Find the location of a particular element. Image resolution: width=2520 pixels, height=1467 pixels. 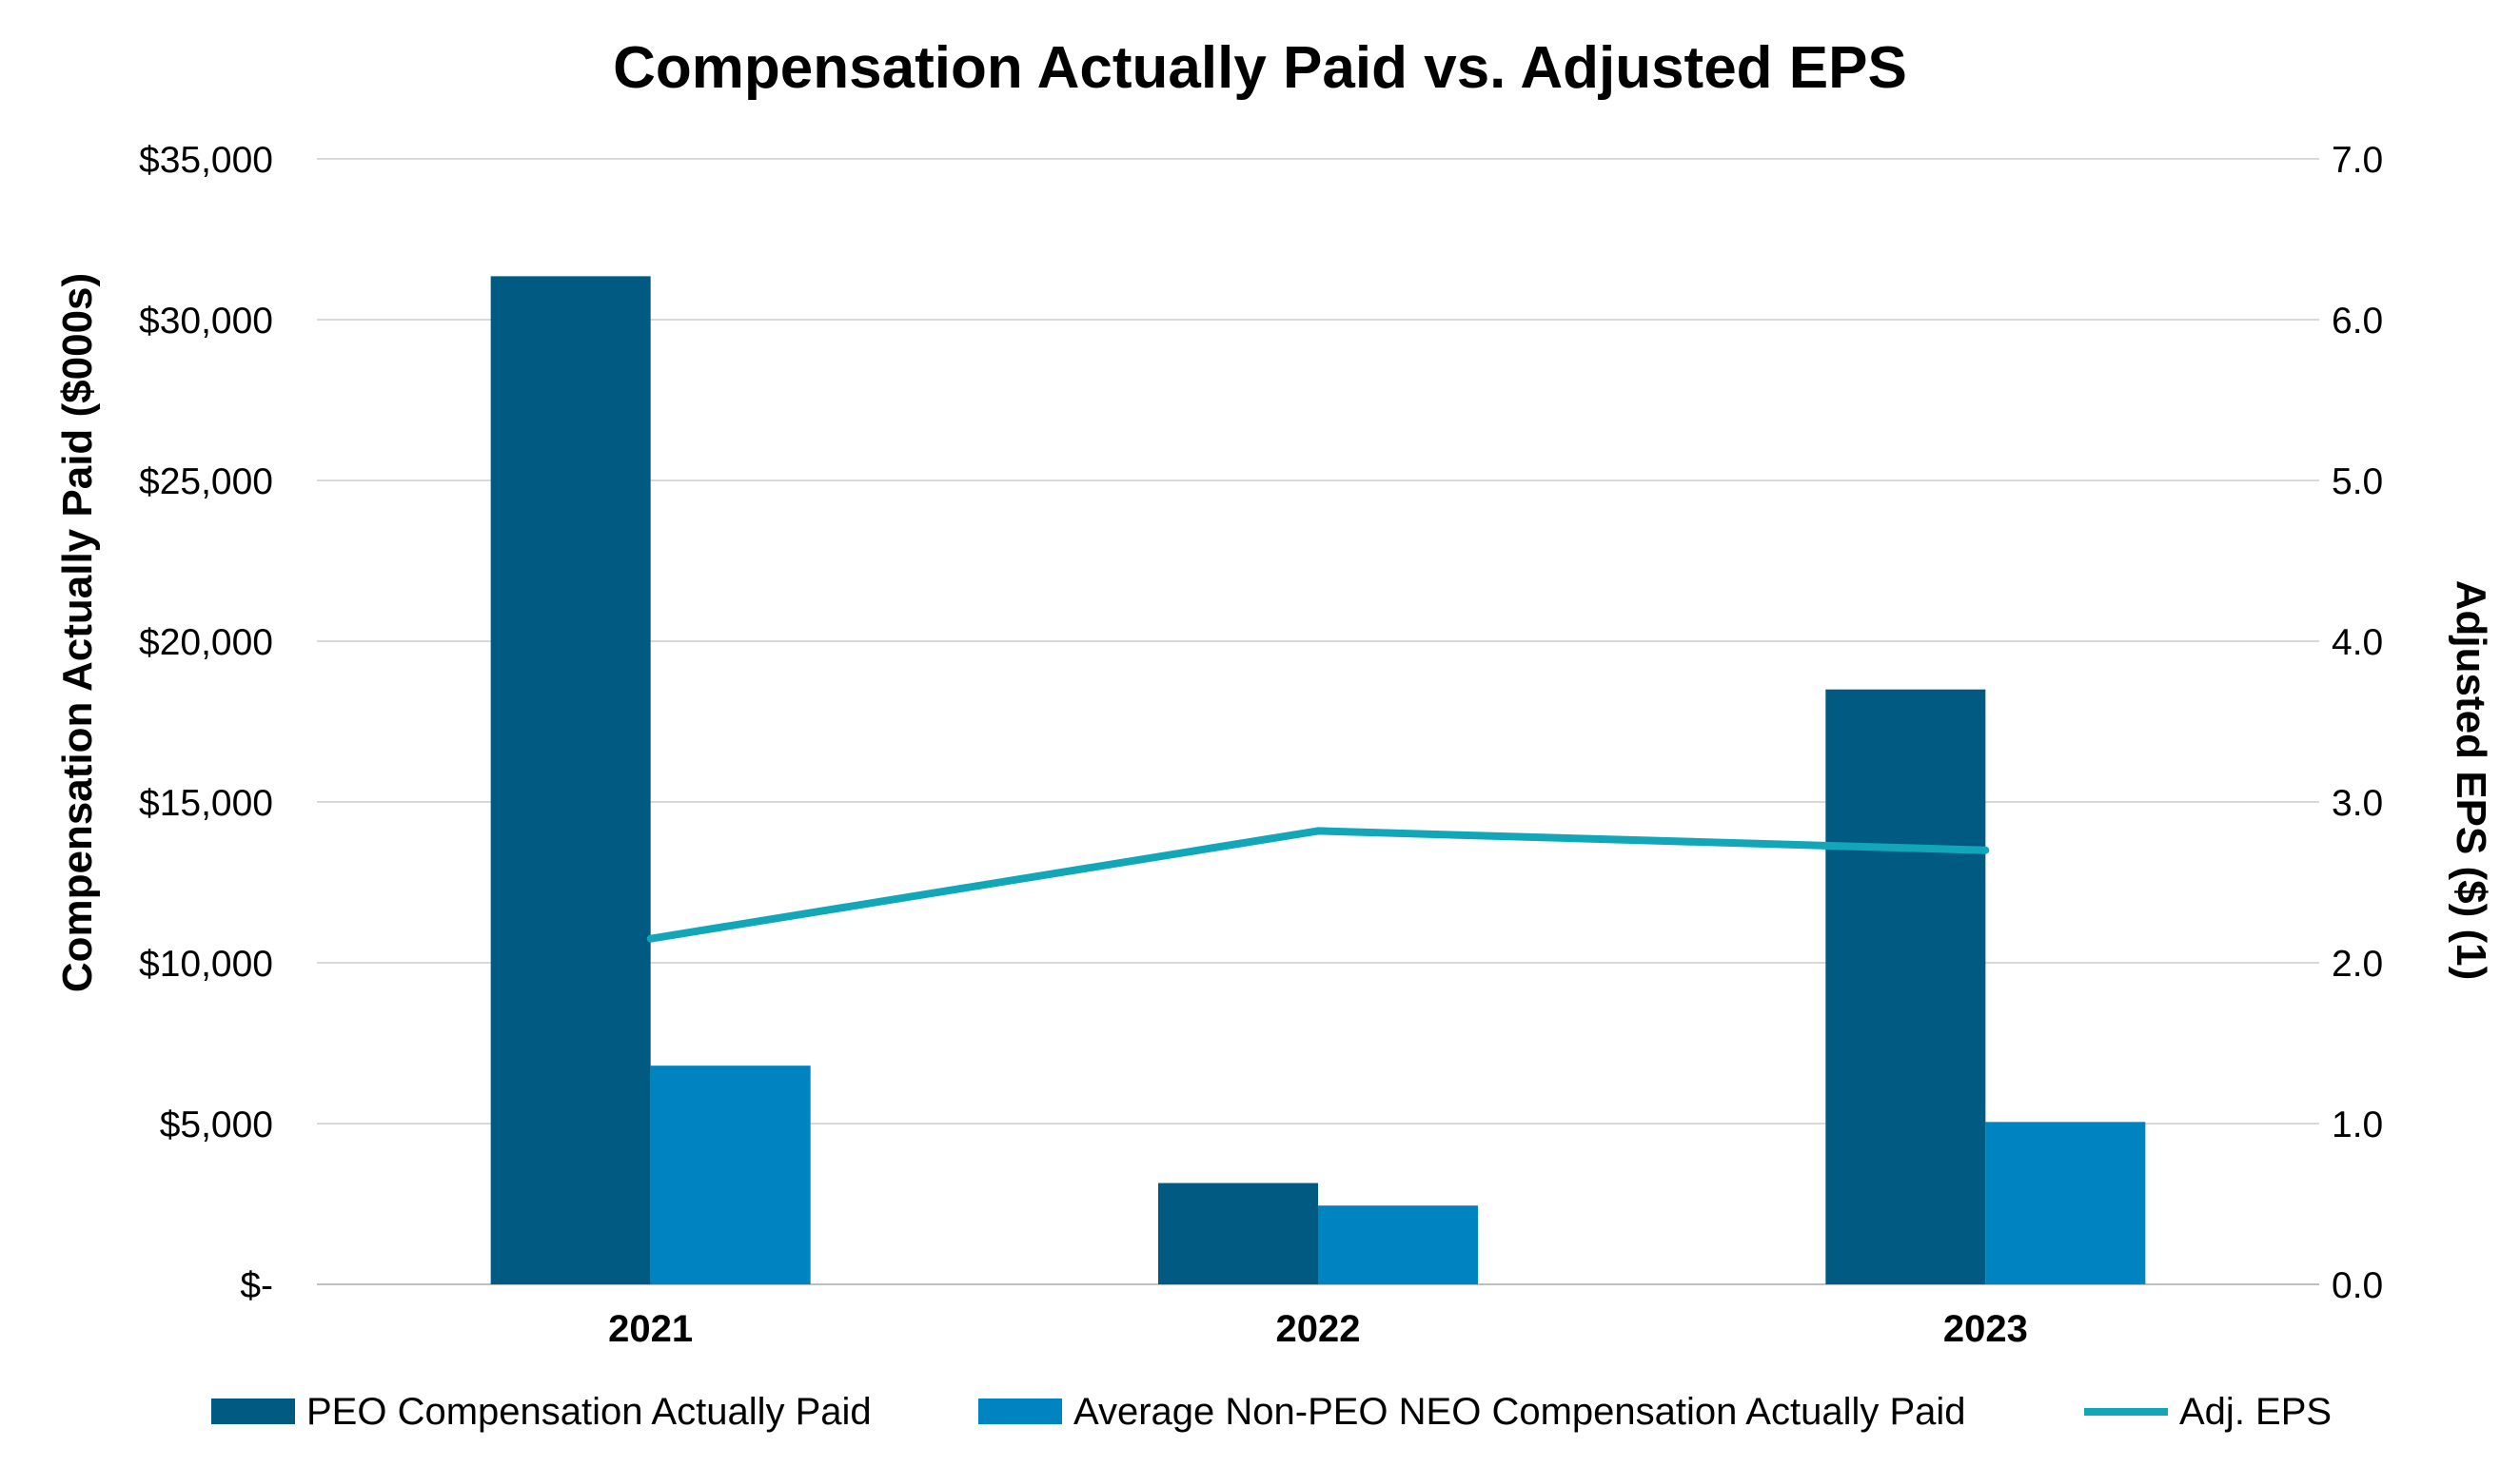

eps-point-2021 is located at coordinates (650, 938).